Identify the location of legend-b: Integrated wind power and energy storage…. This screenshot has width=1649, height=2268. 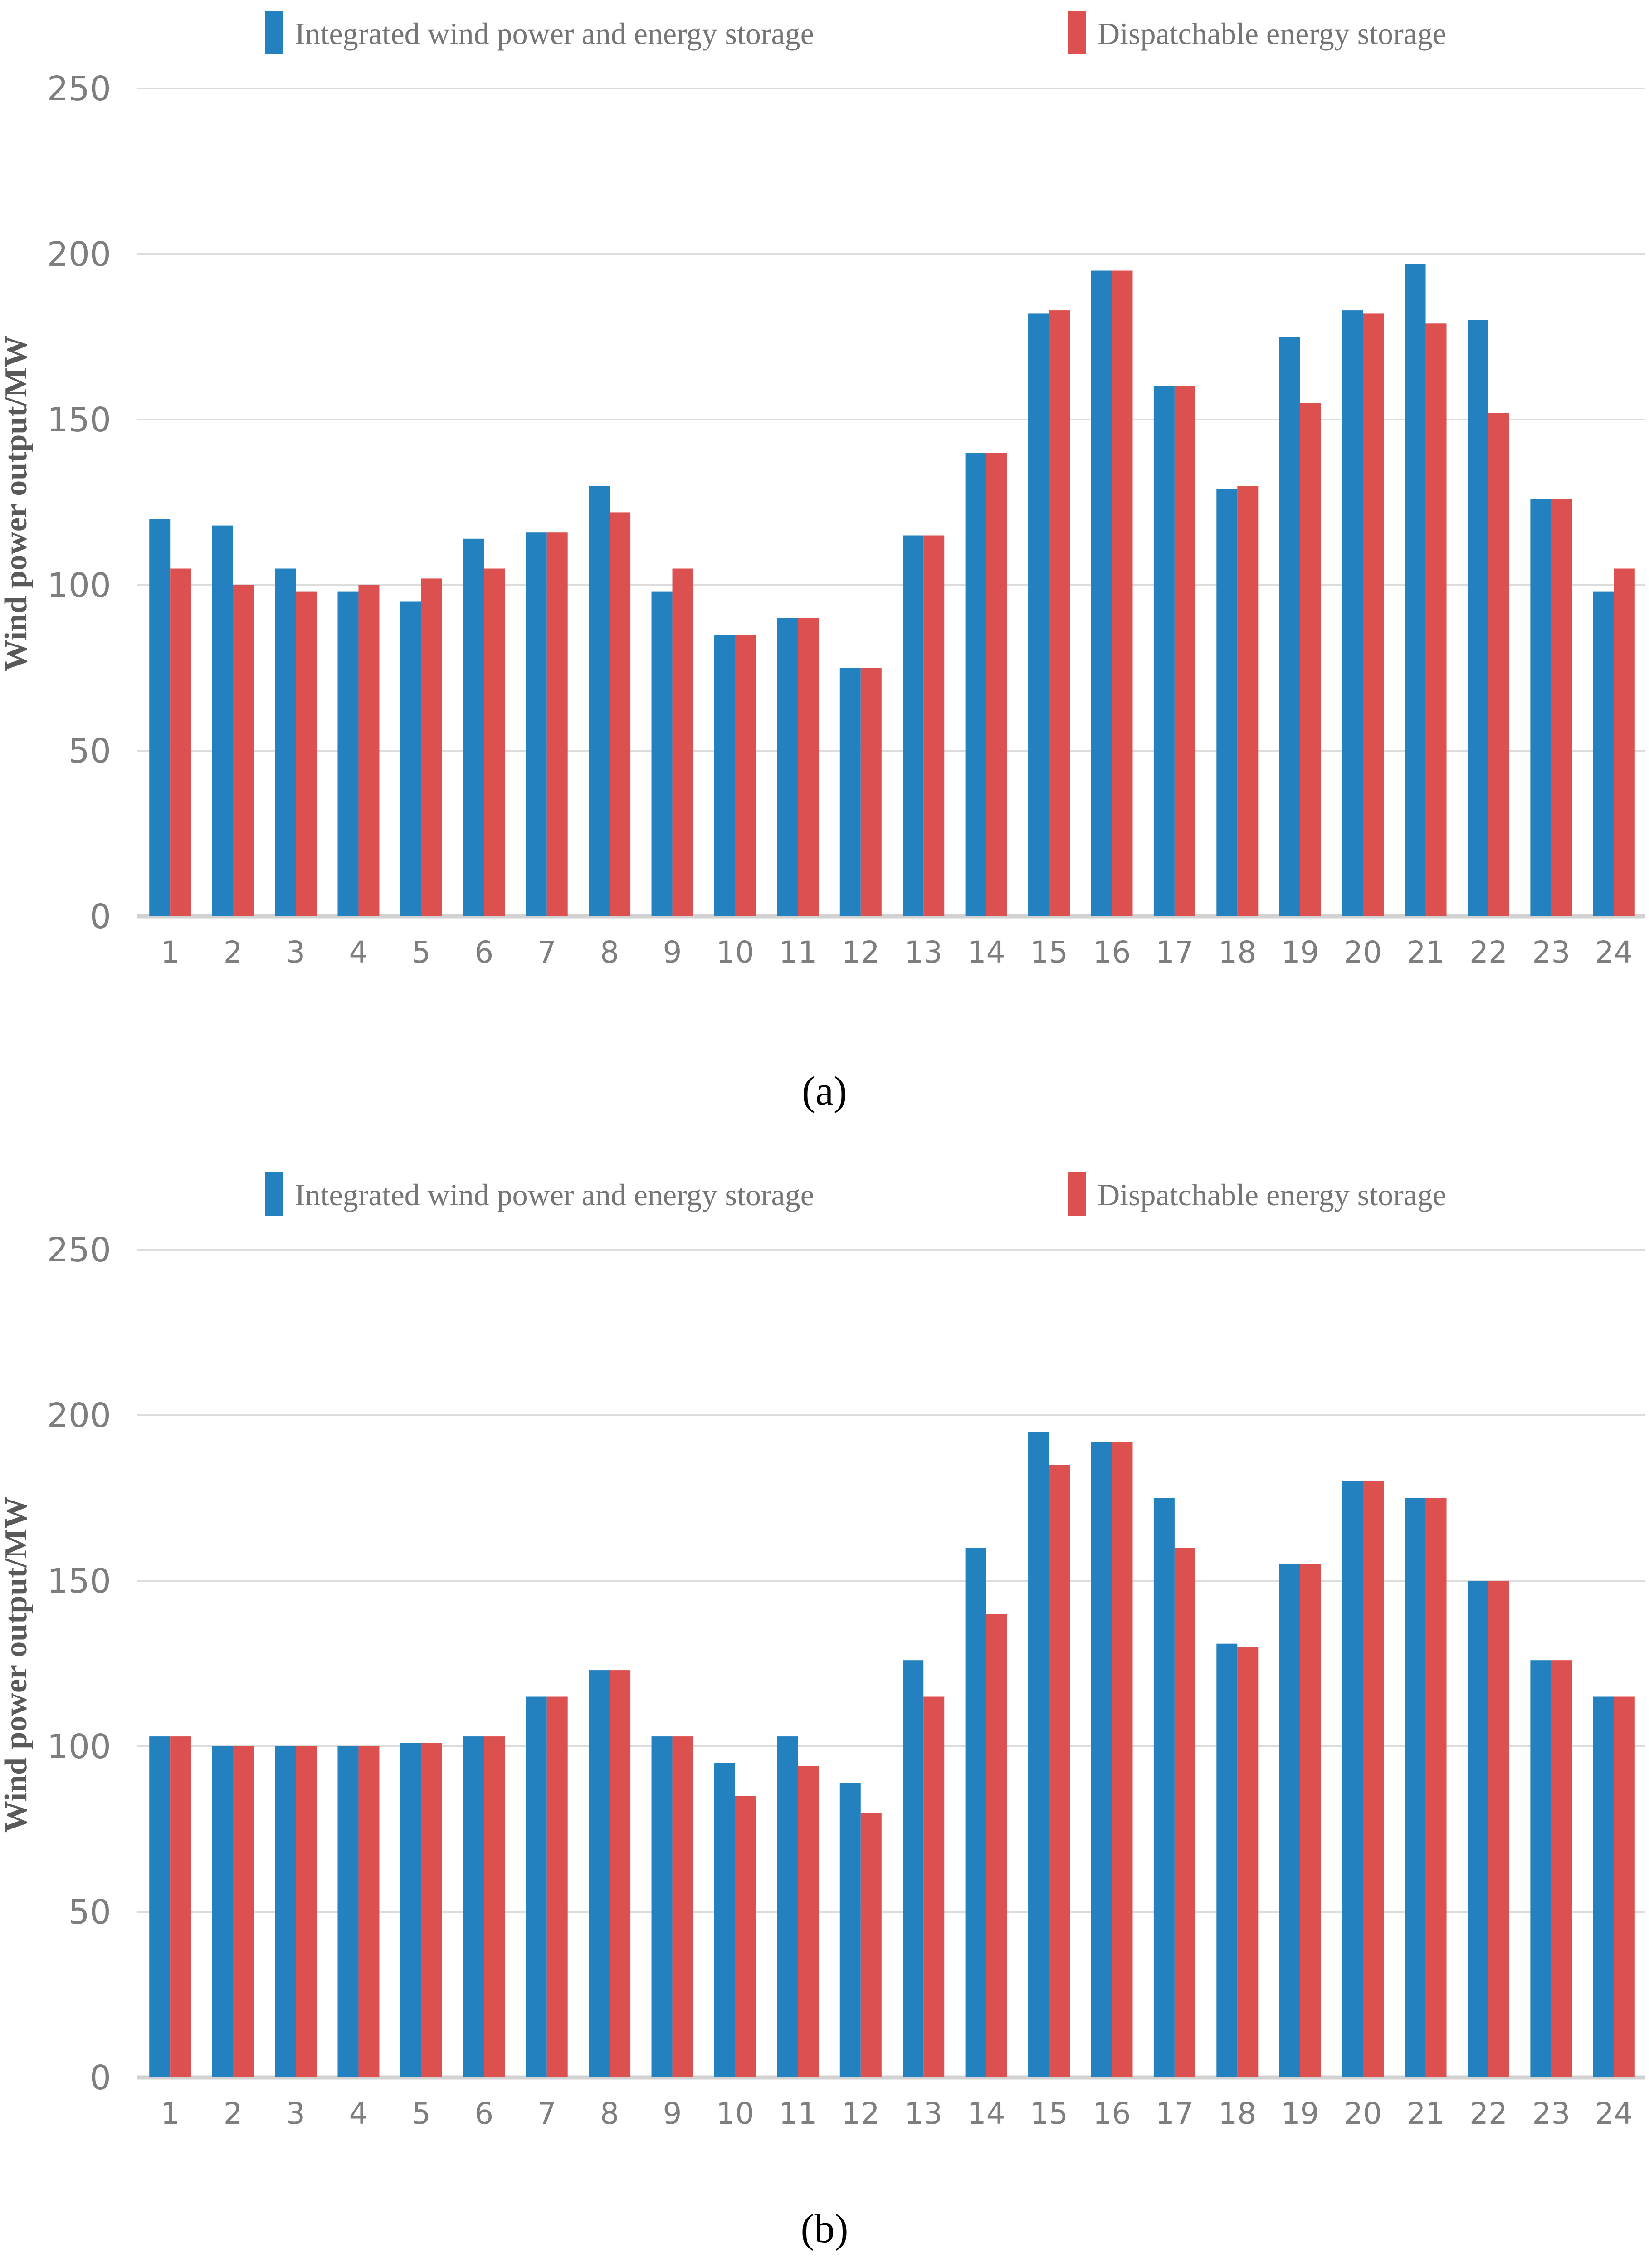
(855, 1194).